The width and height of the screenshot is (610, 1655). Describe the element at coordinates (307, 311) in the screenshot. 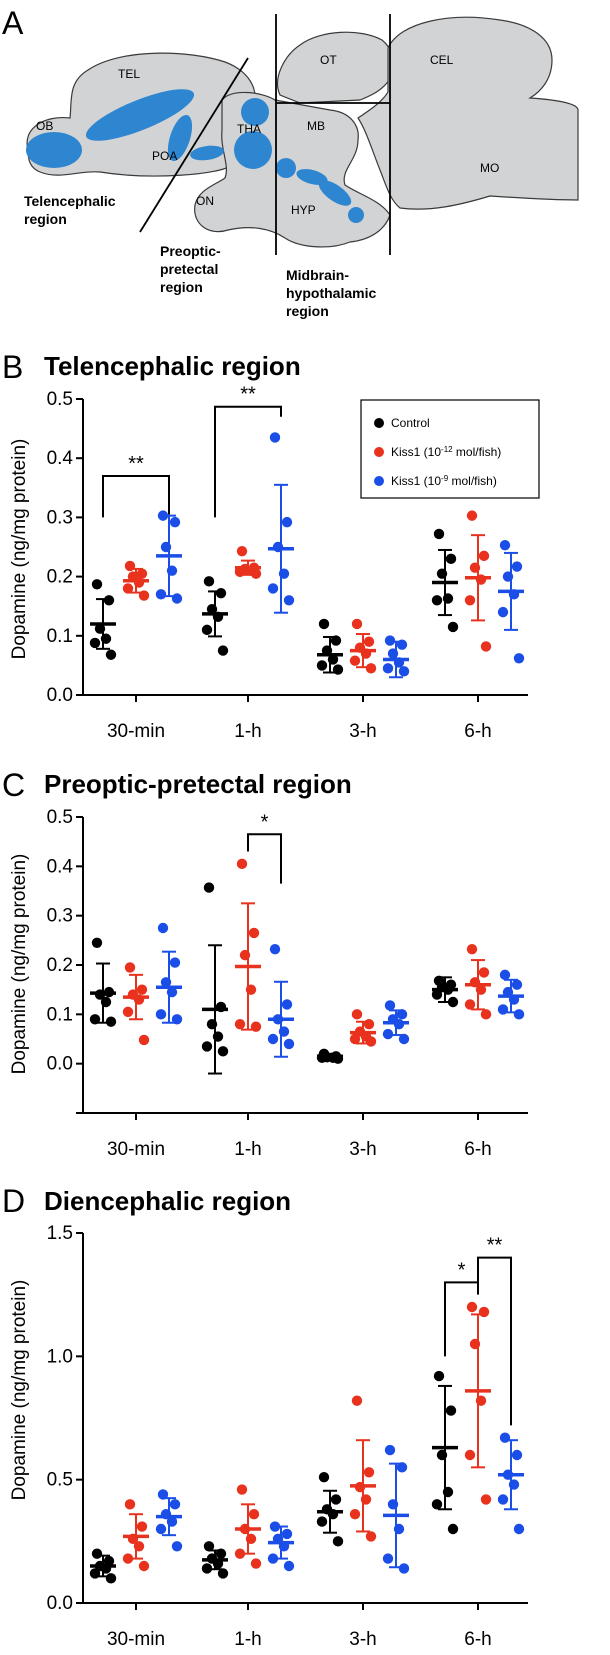

I see `region-midbrain-line3: region` at that location.